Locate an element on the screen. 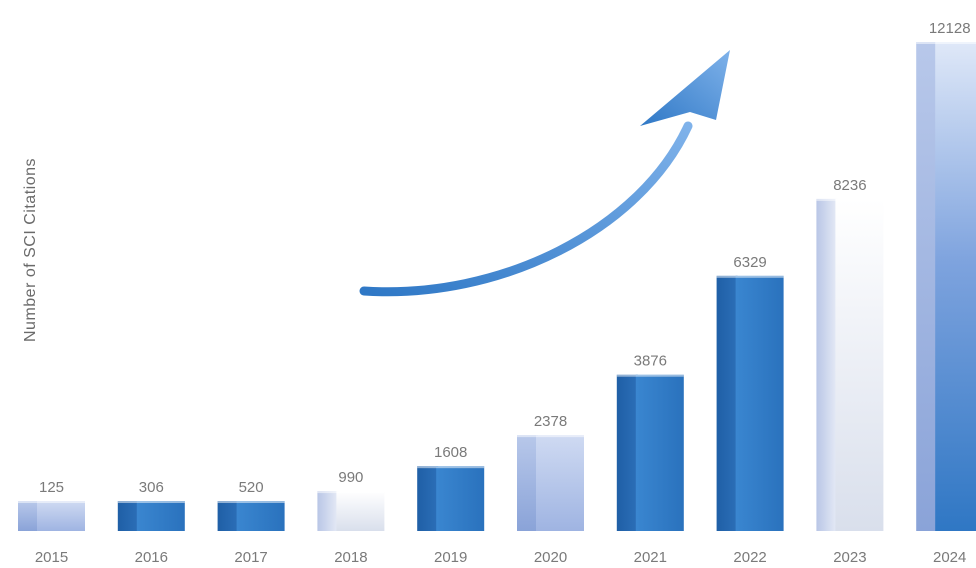  value-label: 125 is located at coordinates (51, 487).